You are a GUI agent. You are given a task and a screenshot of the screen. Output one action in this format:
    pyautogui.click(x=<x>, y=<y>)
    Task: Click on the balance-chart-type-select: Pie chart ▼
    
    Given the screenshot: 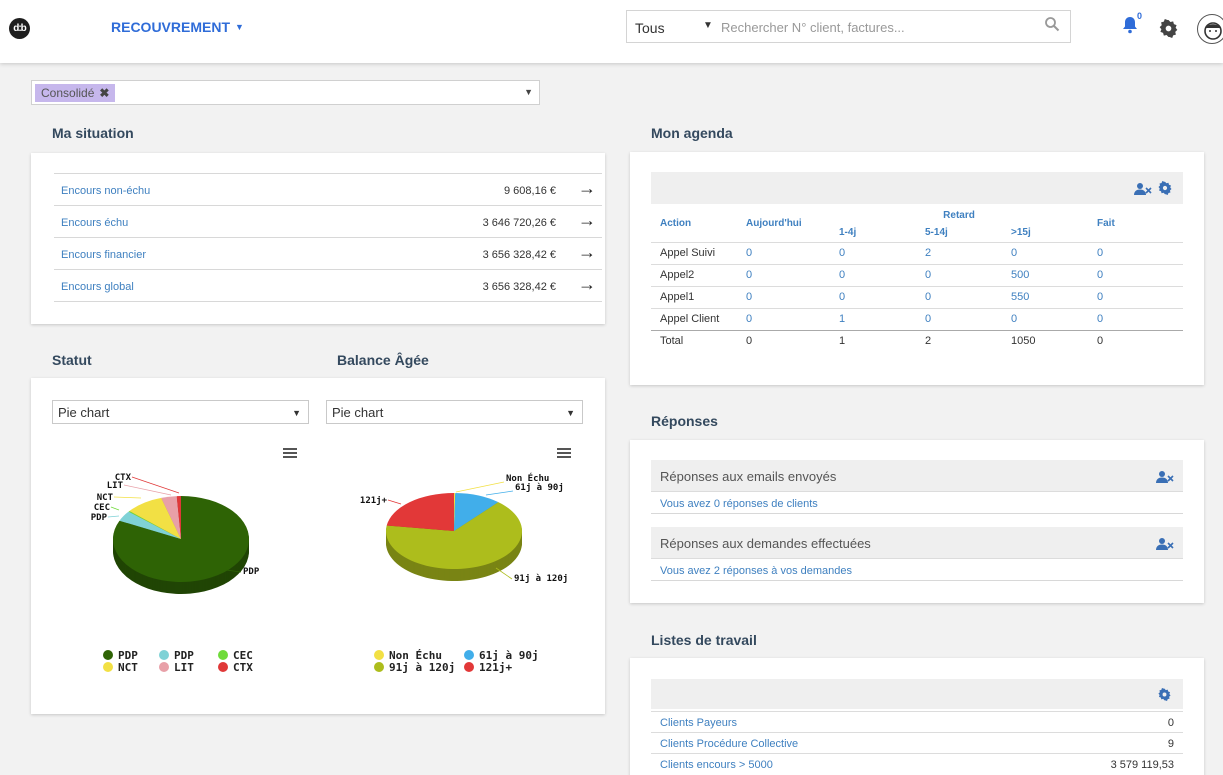 What is the action you would take?
    pyautogui.click(x=454, y=412)
    